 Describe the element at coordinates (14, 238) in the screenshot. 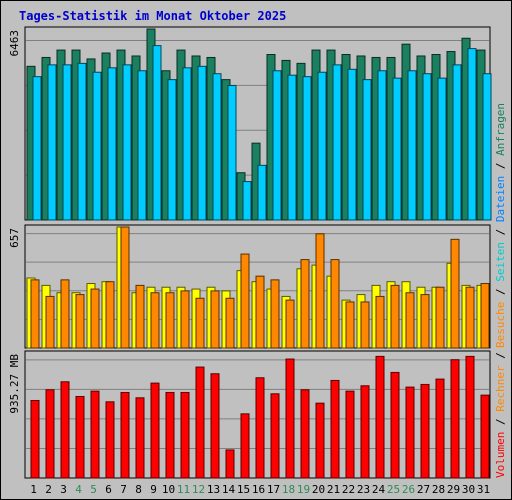

I see `y-max-label-middle: 657` at that location.